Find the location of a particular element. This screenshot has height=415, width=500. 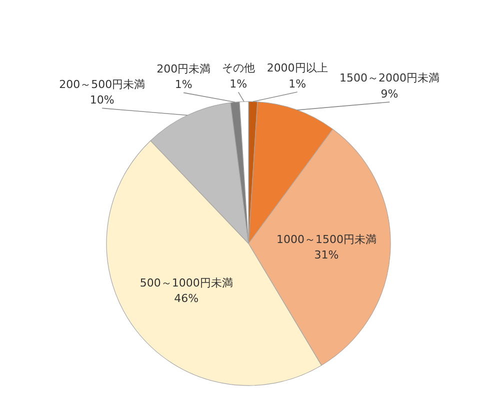

slice-label: 200～500円未満 is located at coordinates (102, 84).